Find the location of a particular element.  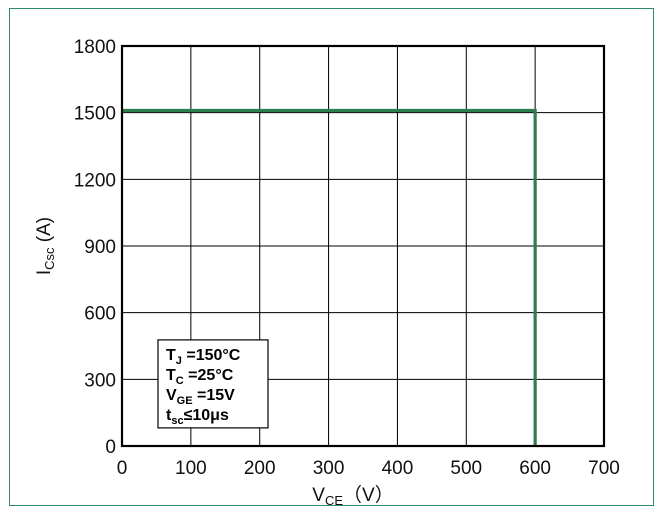

y-axis-label-subscript: Csc is located at coordinates (49, 258).